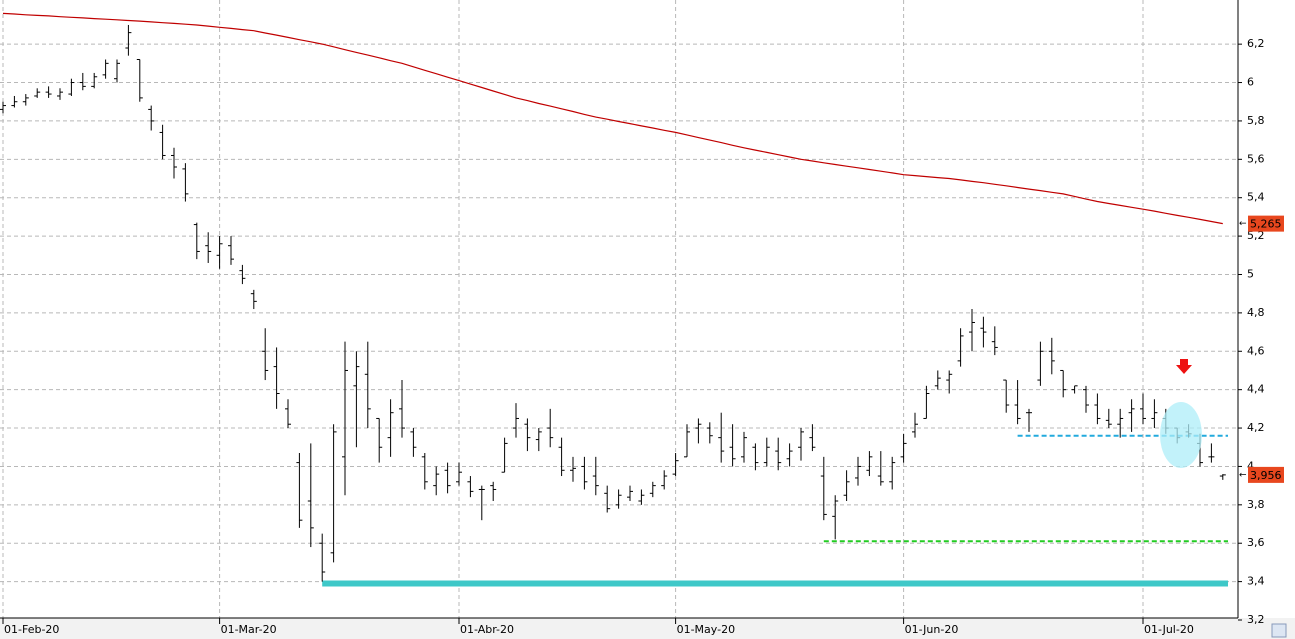  Describe the element at coordinates (31, 629) in the screenshot. I see `x-tick-label: 01-Feb-20` at that location.